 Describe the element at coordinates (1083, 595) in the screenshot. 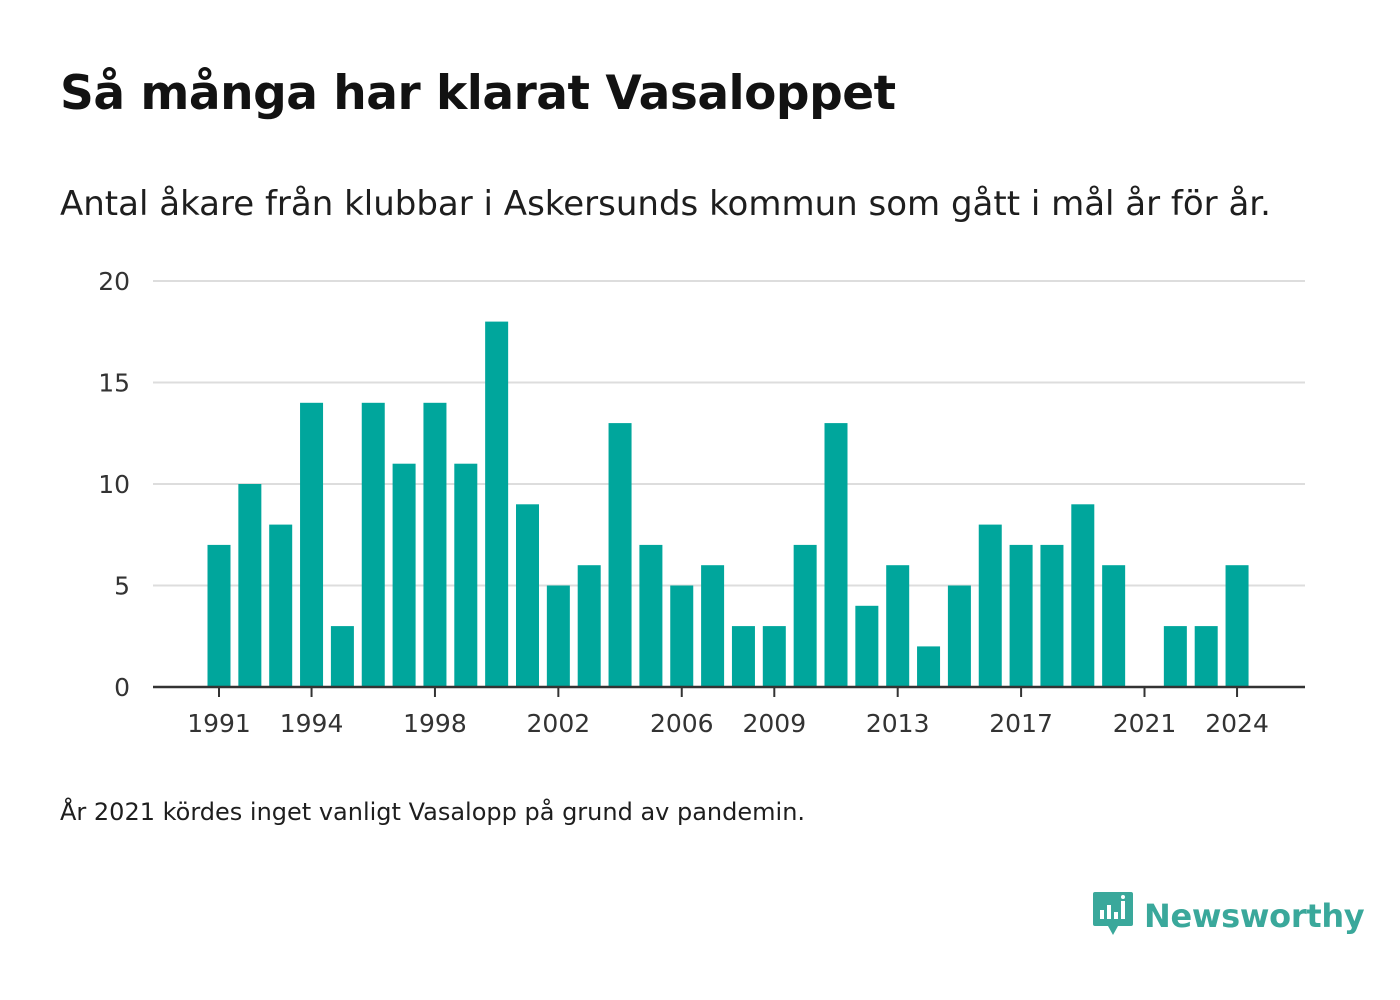

I see `bar-2019` at that location.